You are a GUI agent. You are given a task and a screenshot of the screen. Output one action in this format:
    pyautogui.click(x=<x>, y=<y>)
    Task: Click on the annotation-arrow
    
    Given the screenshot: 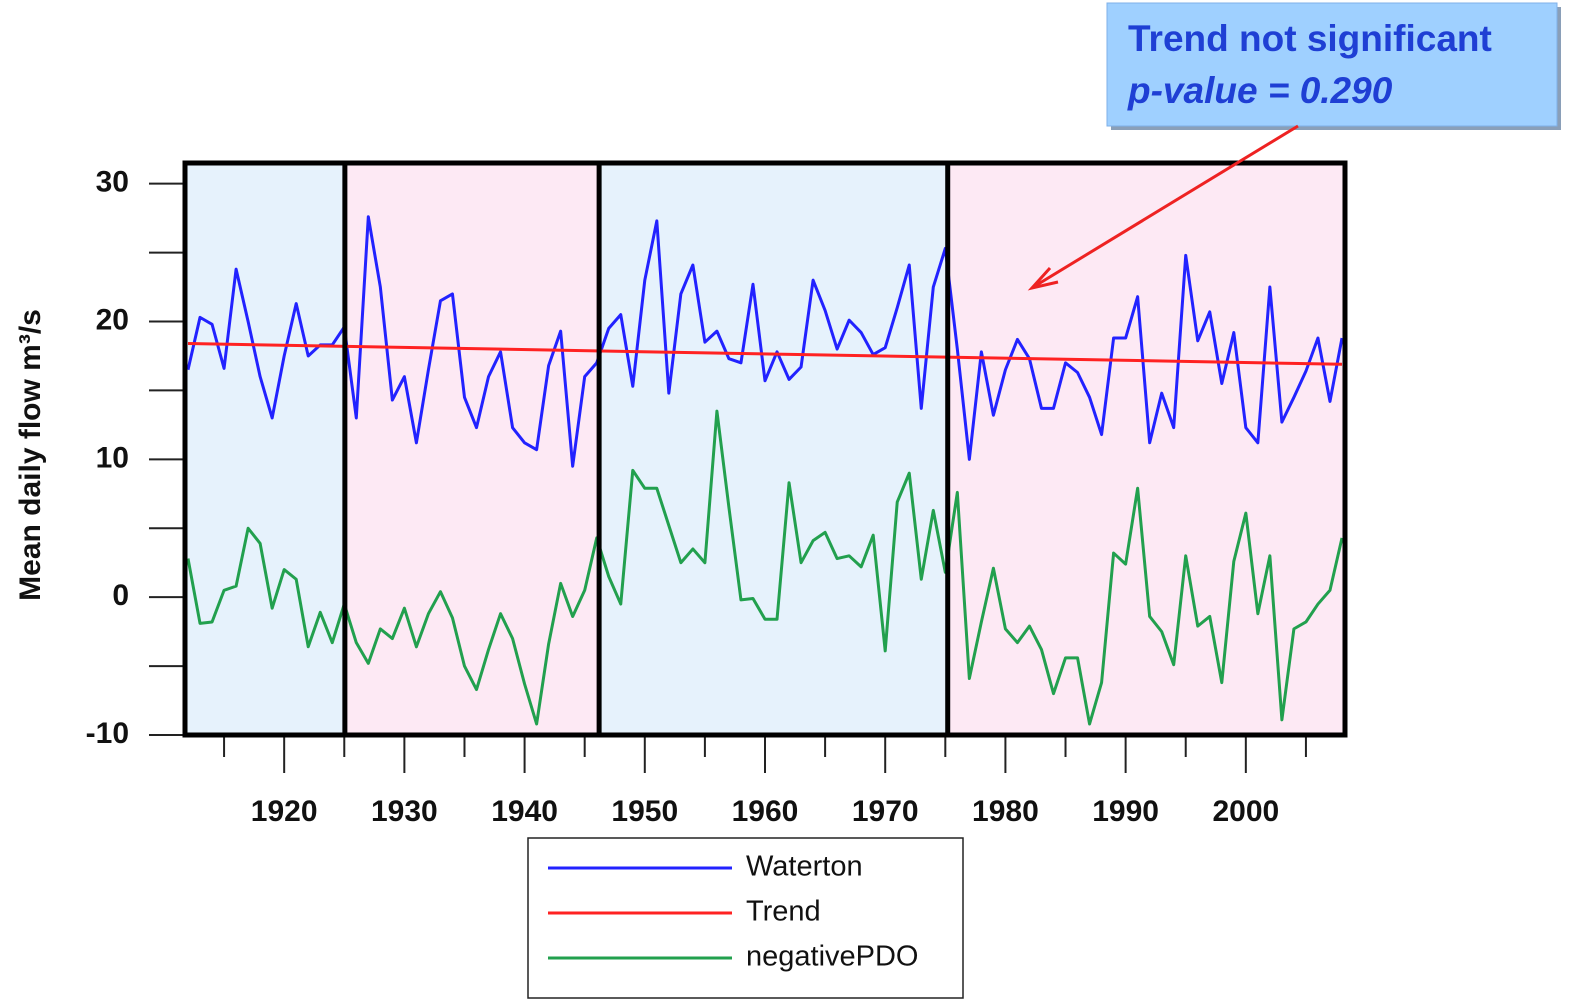 What is the action you would take?
    pyautogui.click(x=1166, y=206)
    